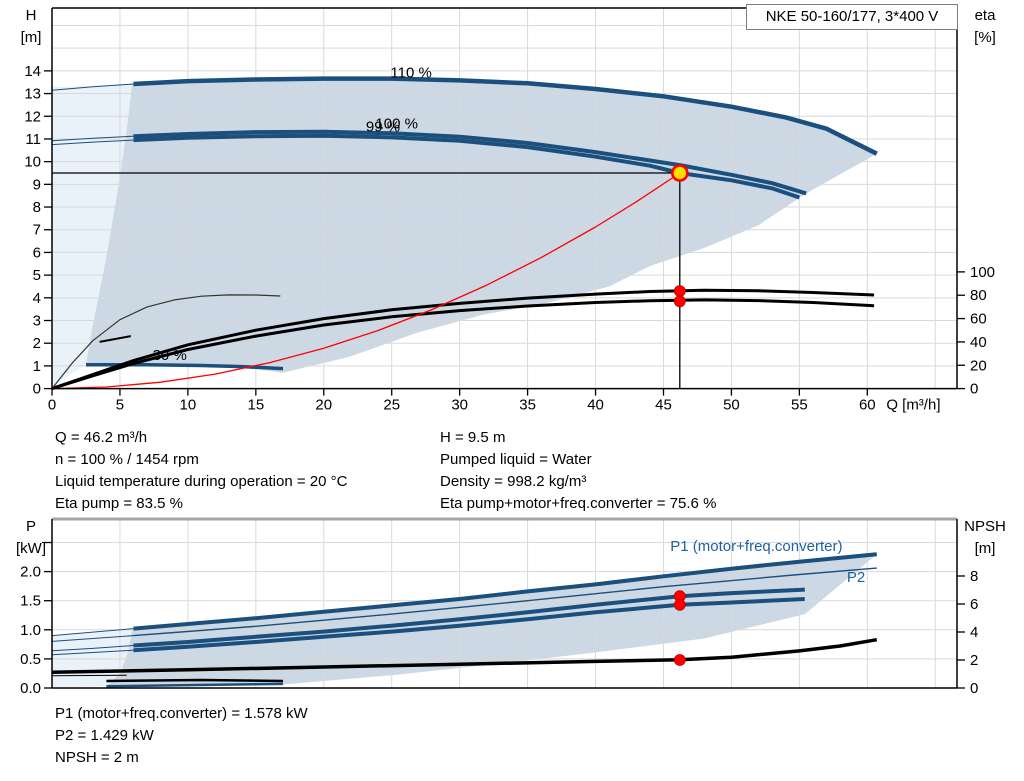  Describe the element at coordinates (463, 344) in the screenshot. I see `curve-eta-total` at that location.